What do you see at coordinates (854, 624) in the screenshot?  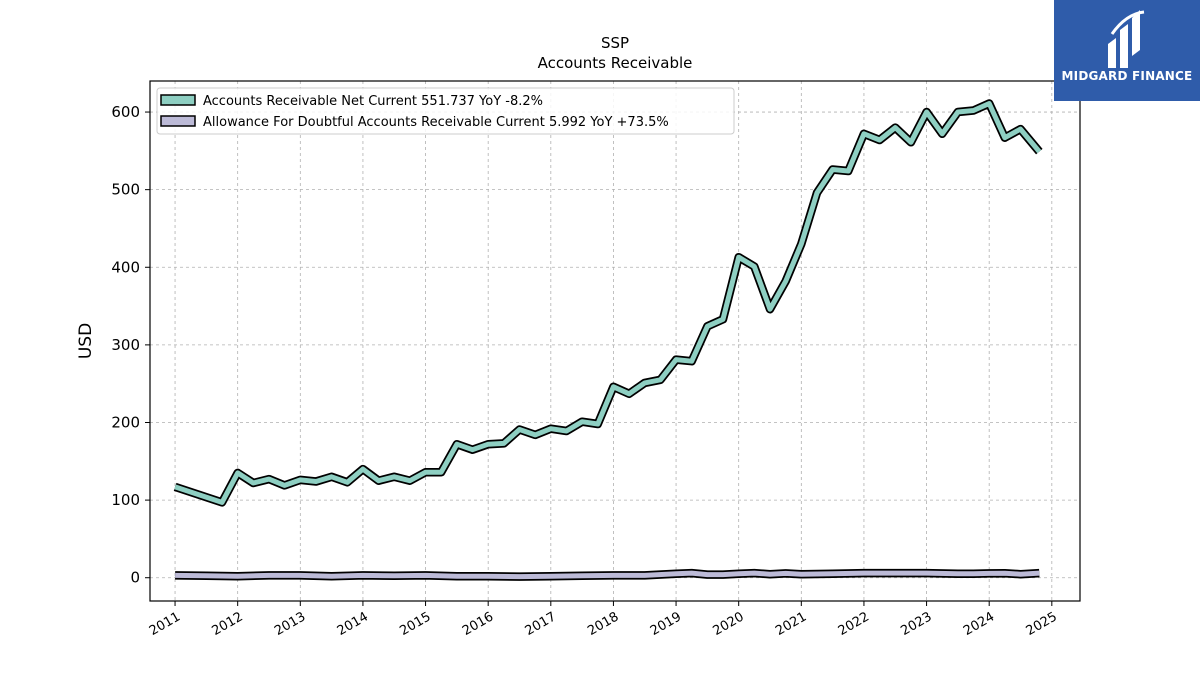 I see `x-tick-label: 2022` at bounding box center [854, 624].